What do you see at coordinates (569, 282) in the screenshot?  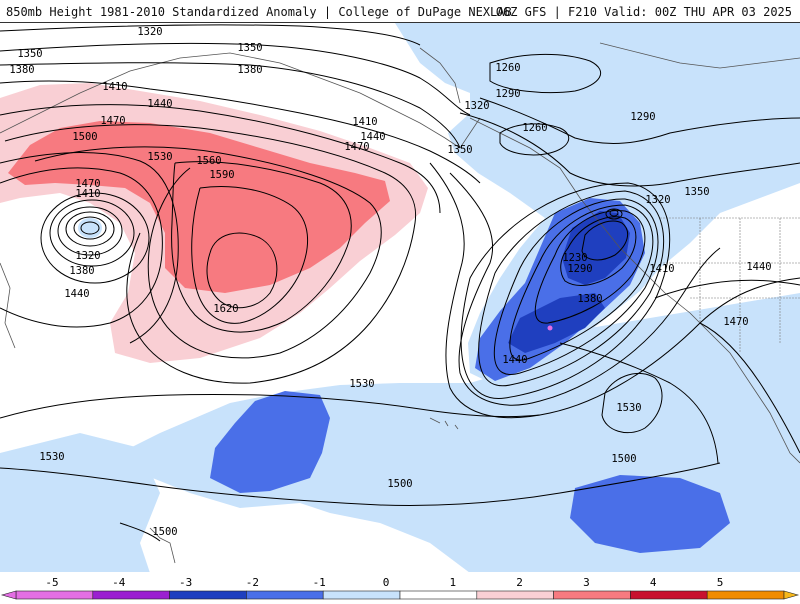 I see `anomaly-neg3-region` at bounding box center [569, 282].